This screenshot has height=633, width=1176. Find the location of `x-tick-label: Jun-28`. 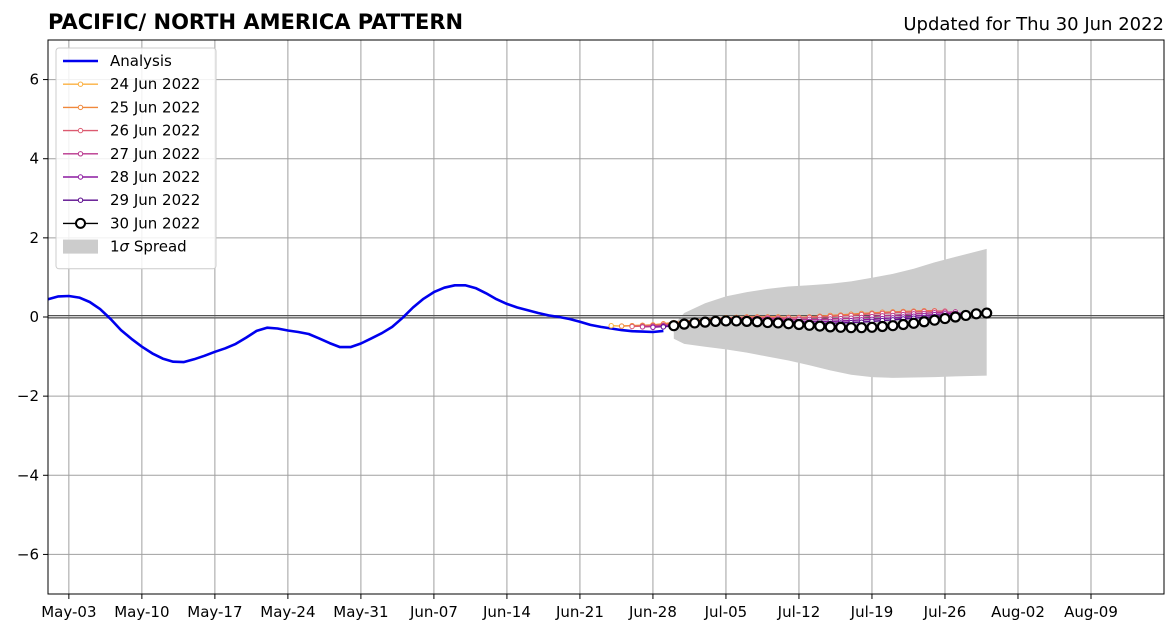

x-tick-label: Jun-28 is located at coordinates (652, 612).